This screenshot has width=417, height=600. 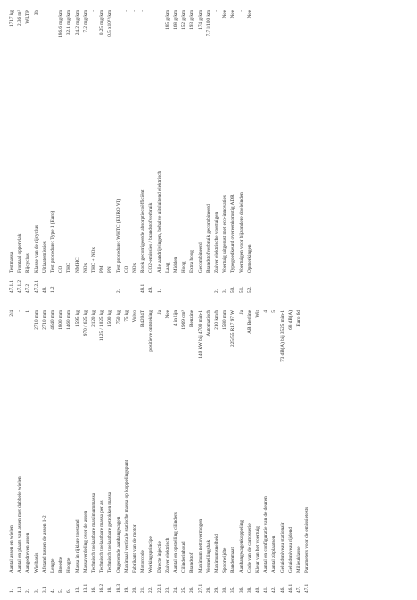 What do you see at coordinates (290, 588) in the screenshot?
I see `item-number: 46.1` at bounding box center [290, 588].